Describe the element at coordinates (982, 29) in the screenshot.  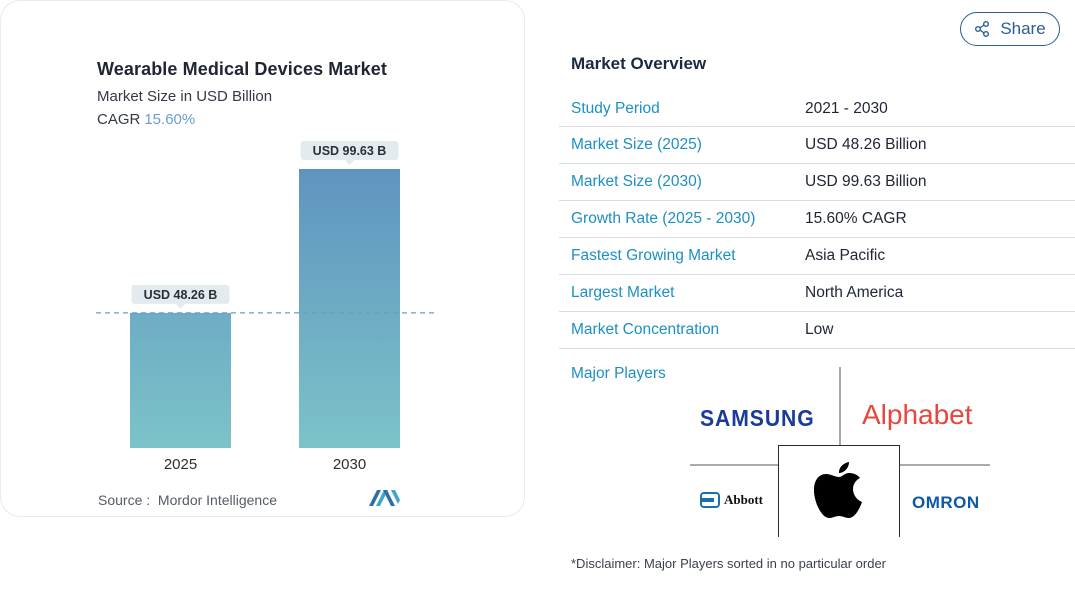
I see `share-icon` at that location.